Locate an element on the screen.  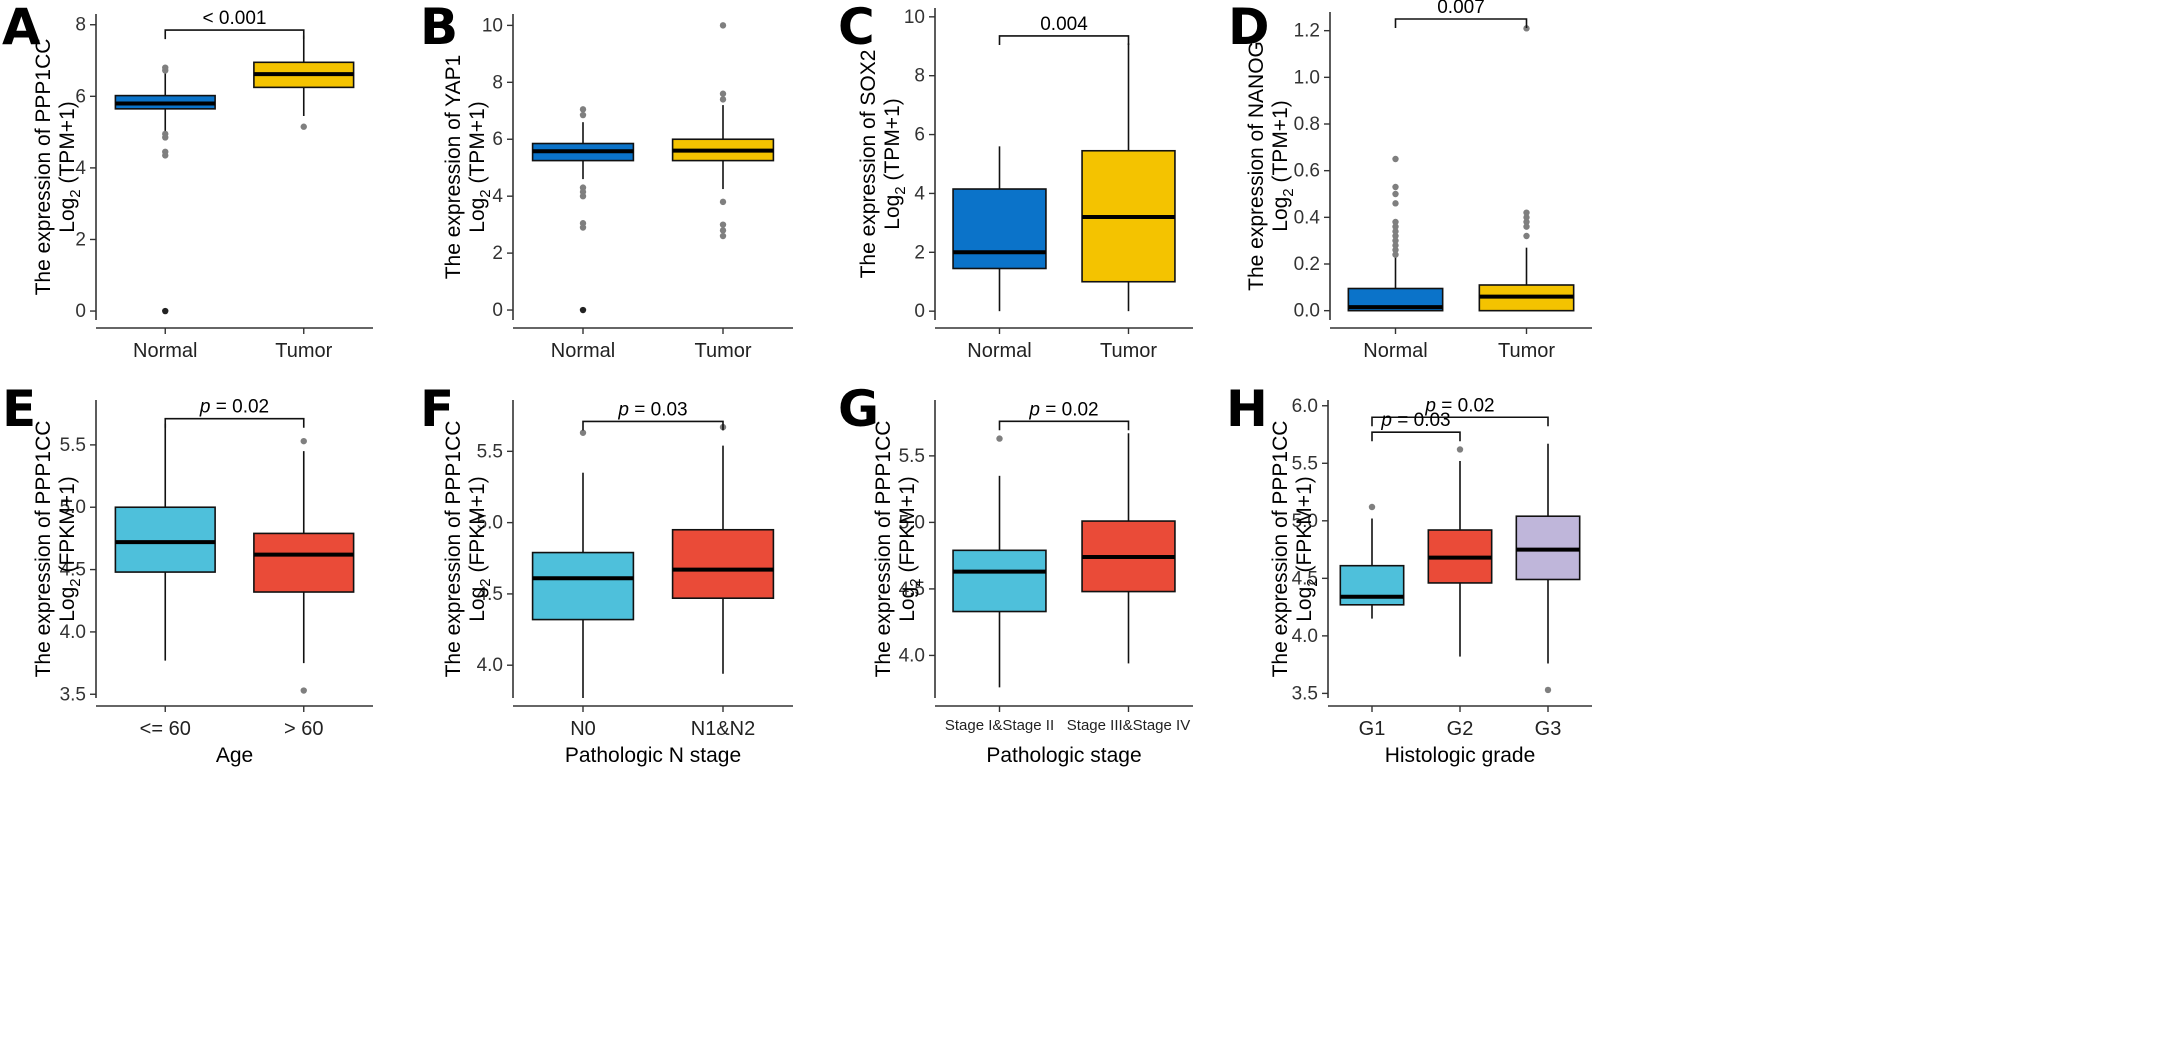
significance-bracket: 0.004 is located at coordinates (1064, 29).